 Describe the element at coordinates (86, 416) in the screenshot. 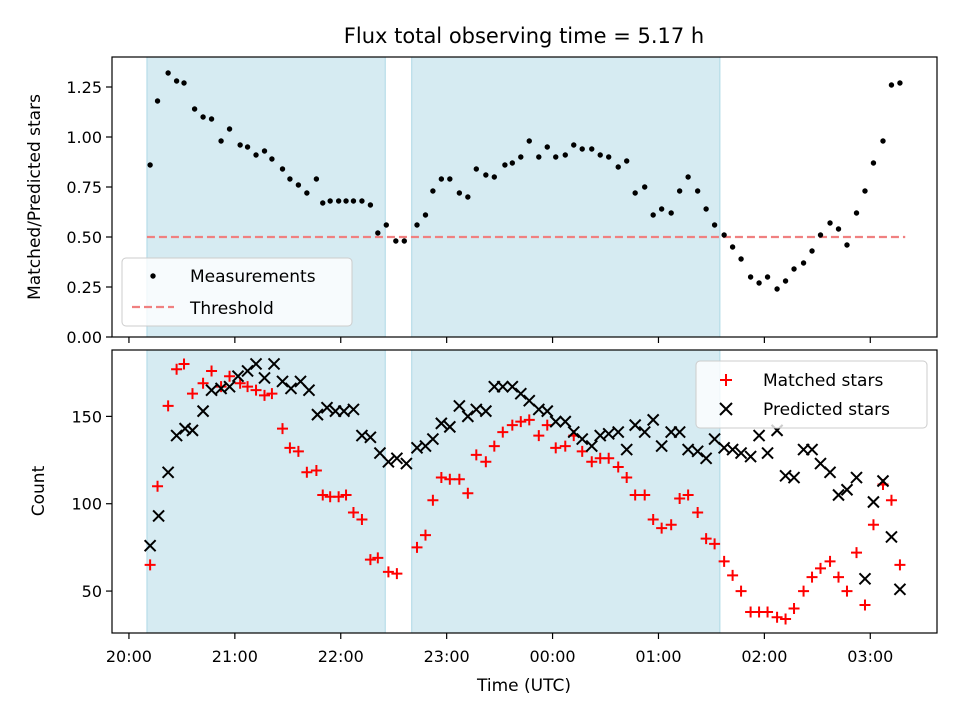

I see `y-tick-label: 150` at that location.